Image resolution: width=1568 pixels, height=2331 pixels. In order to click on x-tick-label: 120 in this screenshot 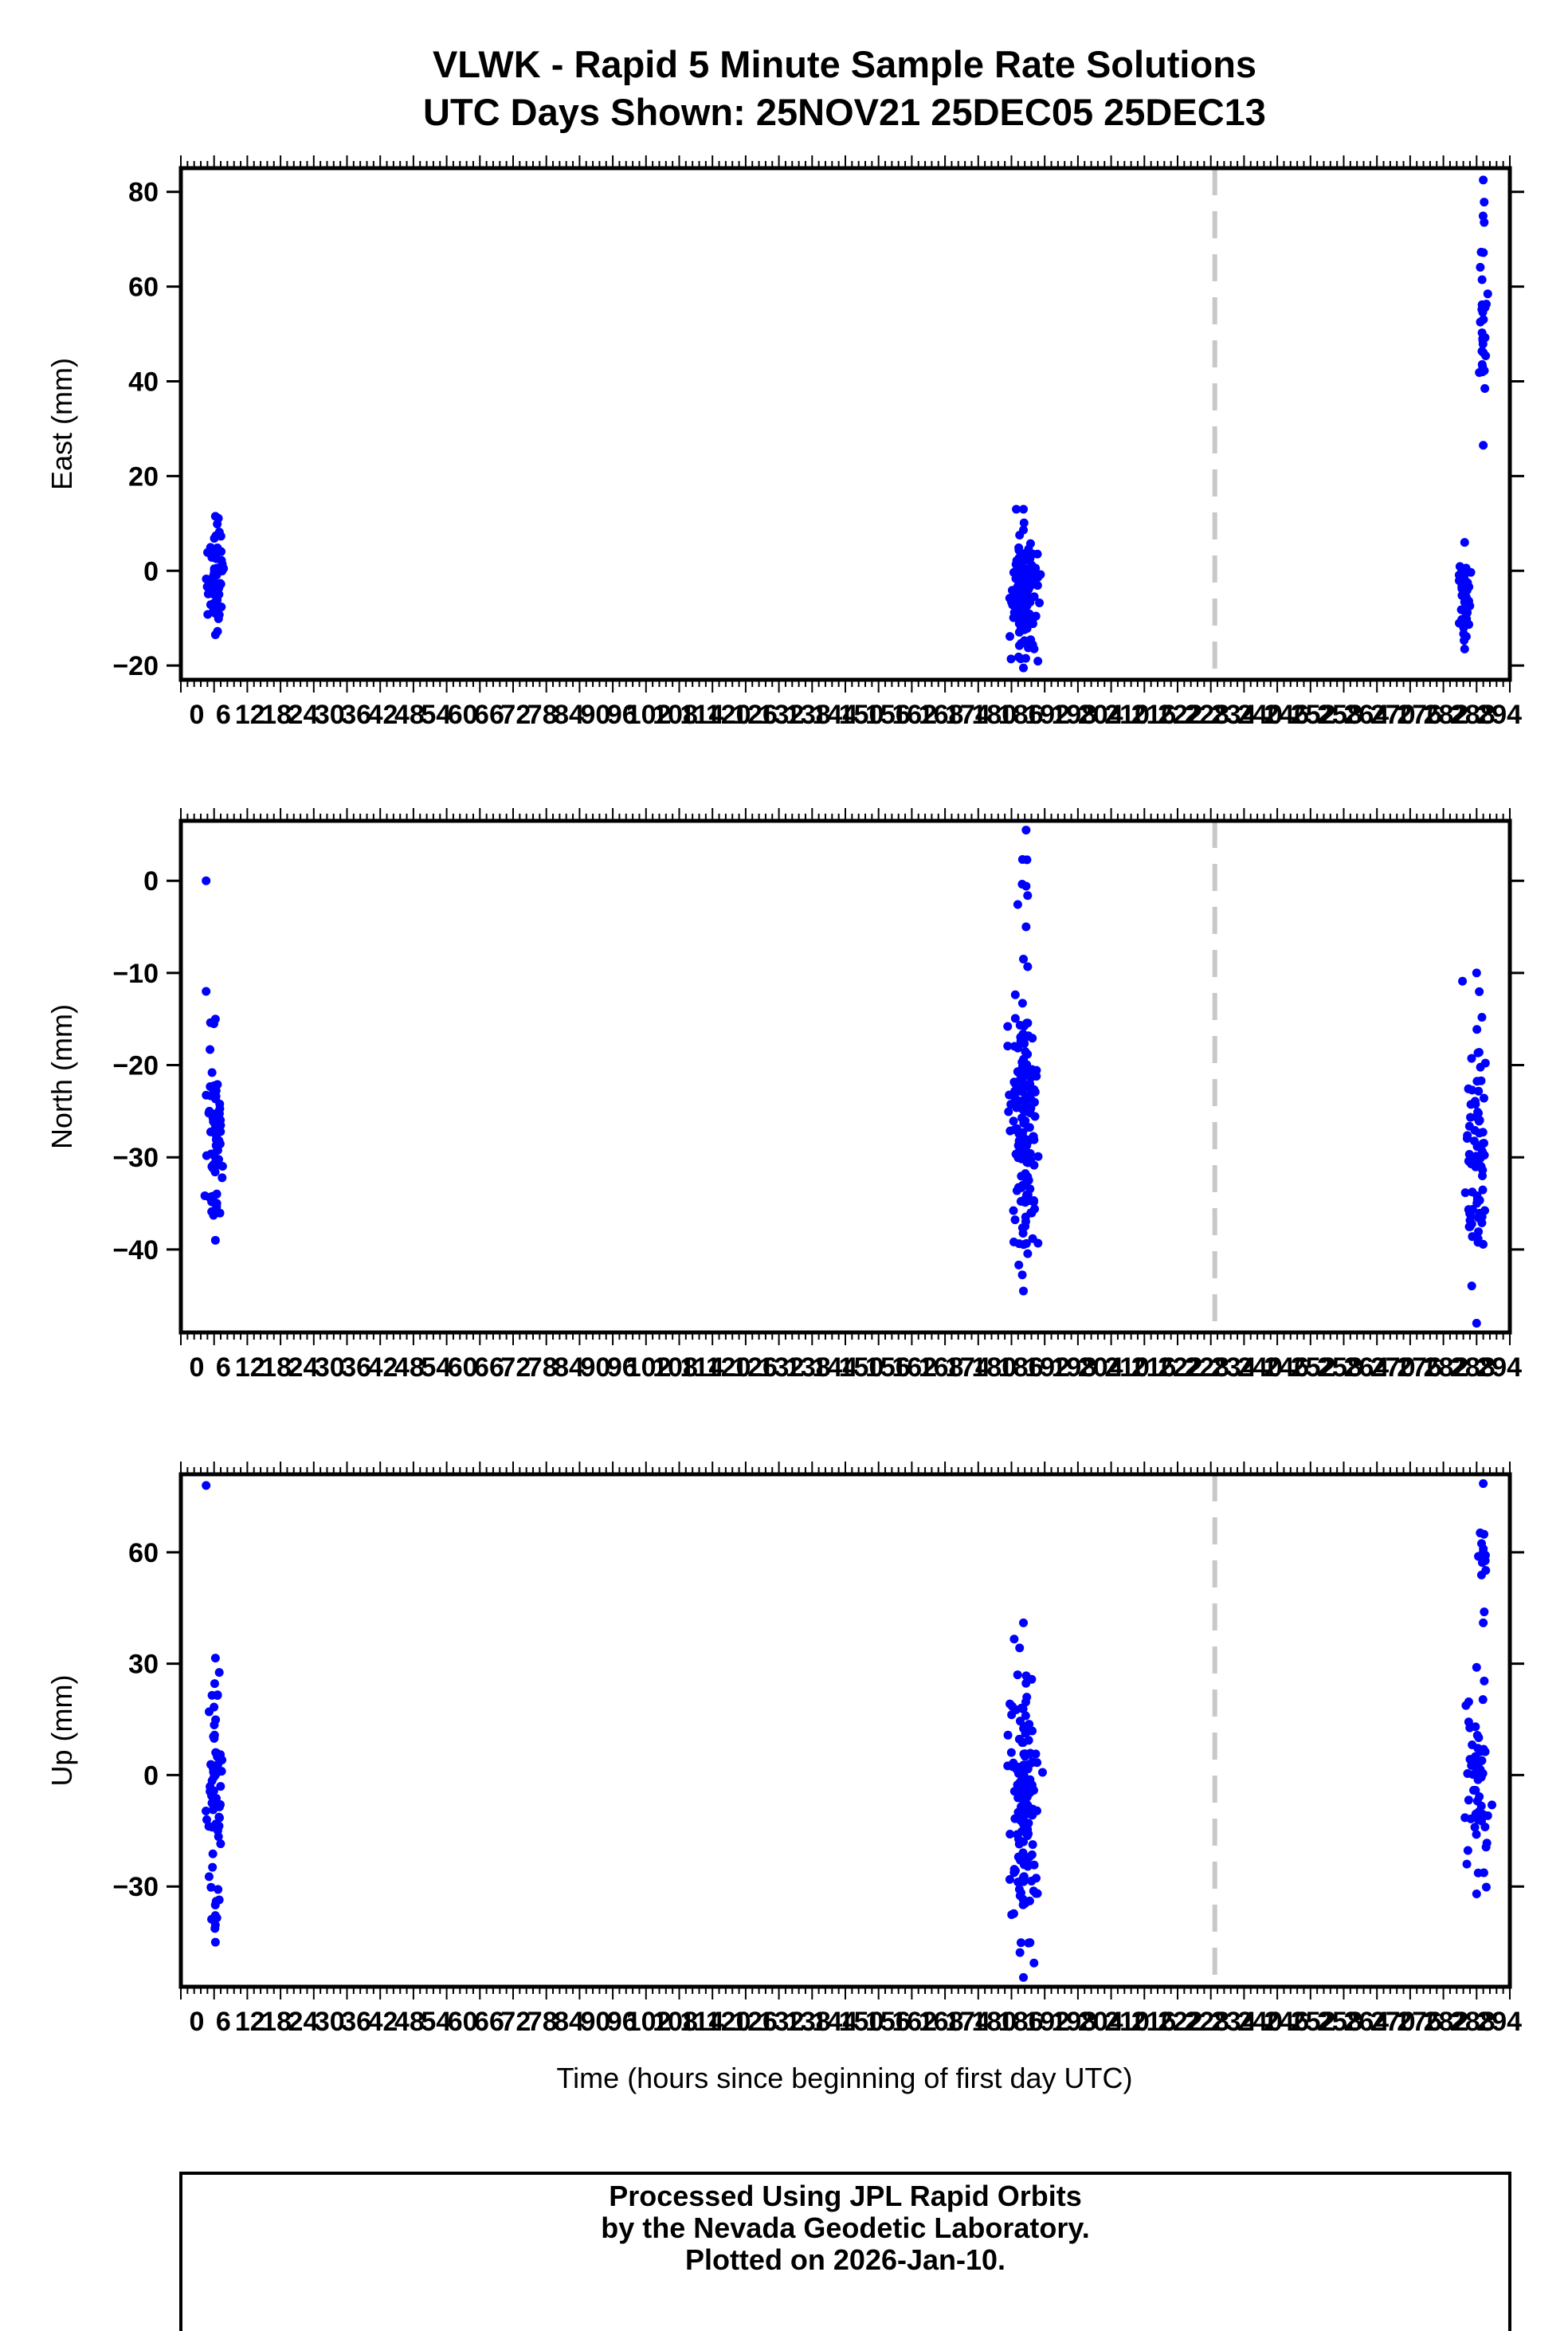, I will do `click(728, 1367)`.